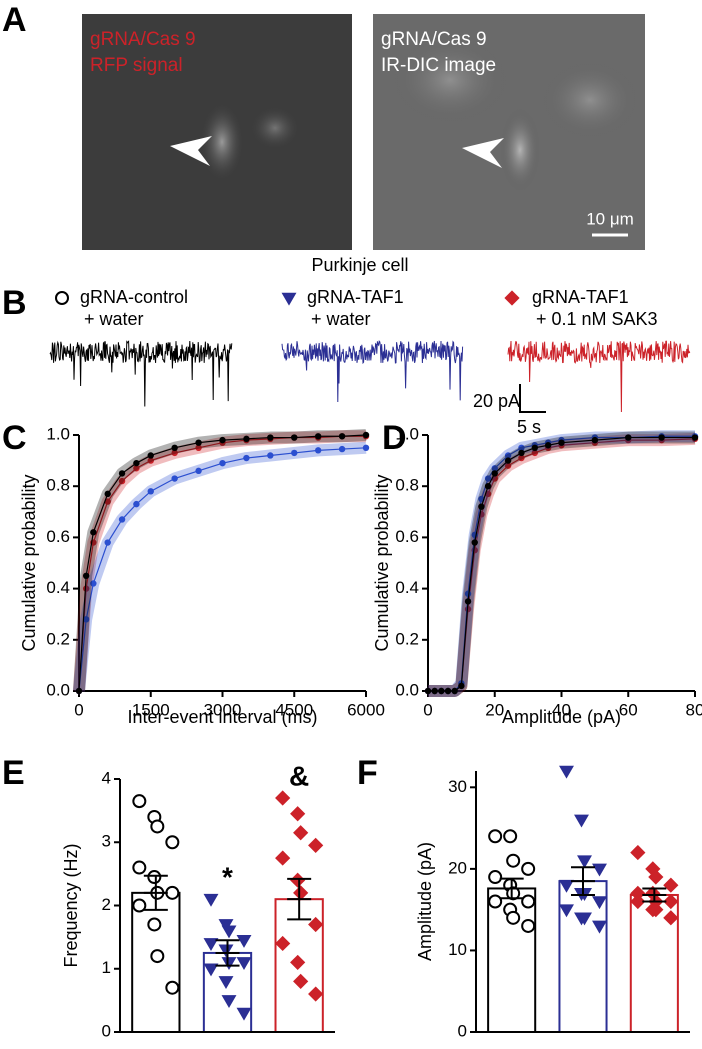 The height and width of the screenshot is (1049, 702). I want to click on x-axis-label: Amplitude (pA), so click(561, 717).